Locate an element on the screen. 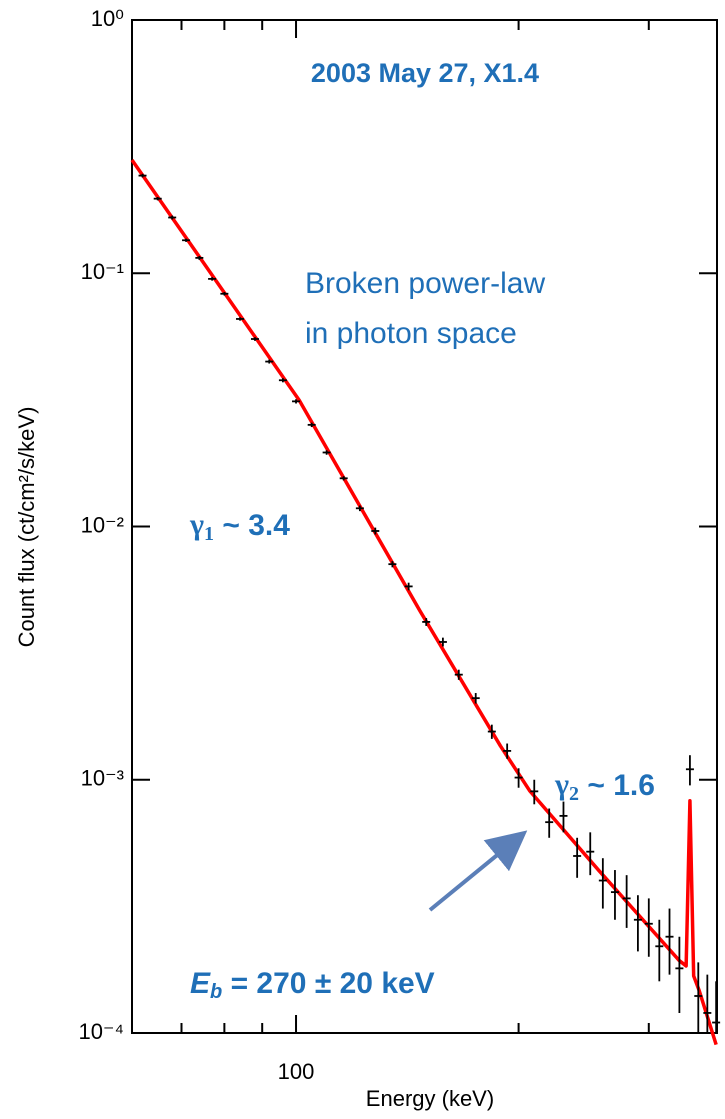 This screenshot has width=725, height=1119. symbol: E is located at coordinates (200, 983).